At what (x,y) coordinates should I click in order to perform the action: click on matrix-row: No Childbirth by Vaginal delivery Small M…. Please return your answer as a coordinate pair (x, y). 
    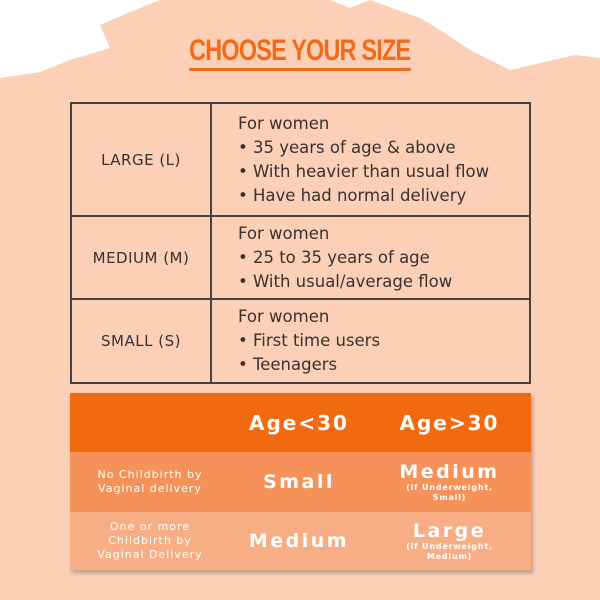
    Looking at the image, I should click on (300, 482).